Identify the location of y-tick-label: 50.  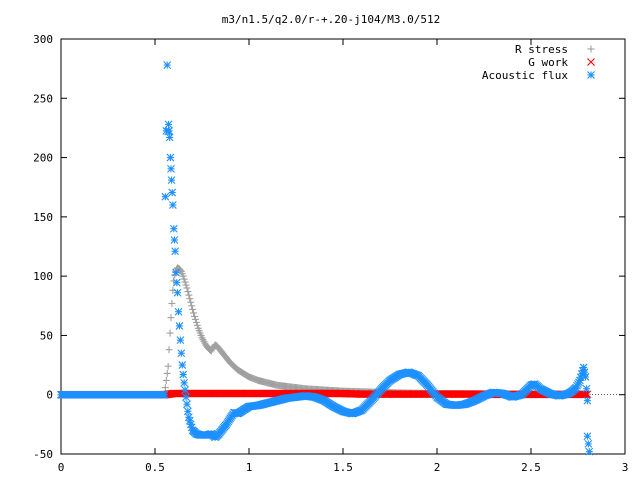
(46, 335).